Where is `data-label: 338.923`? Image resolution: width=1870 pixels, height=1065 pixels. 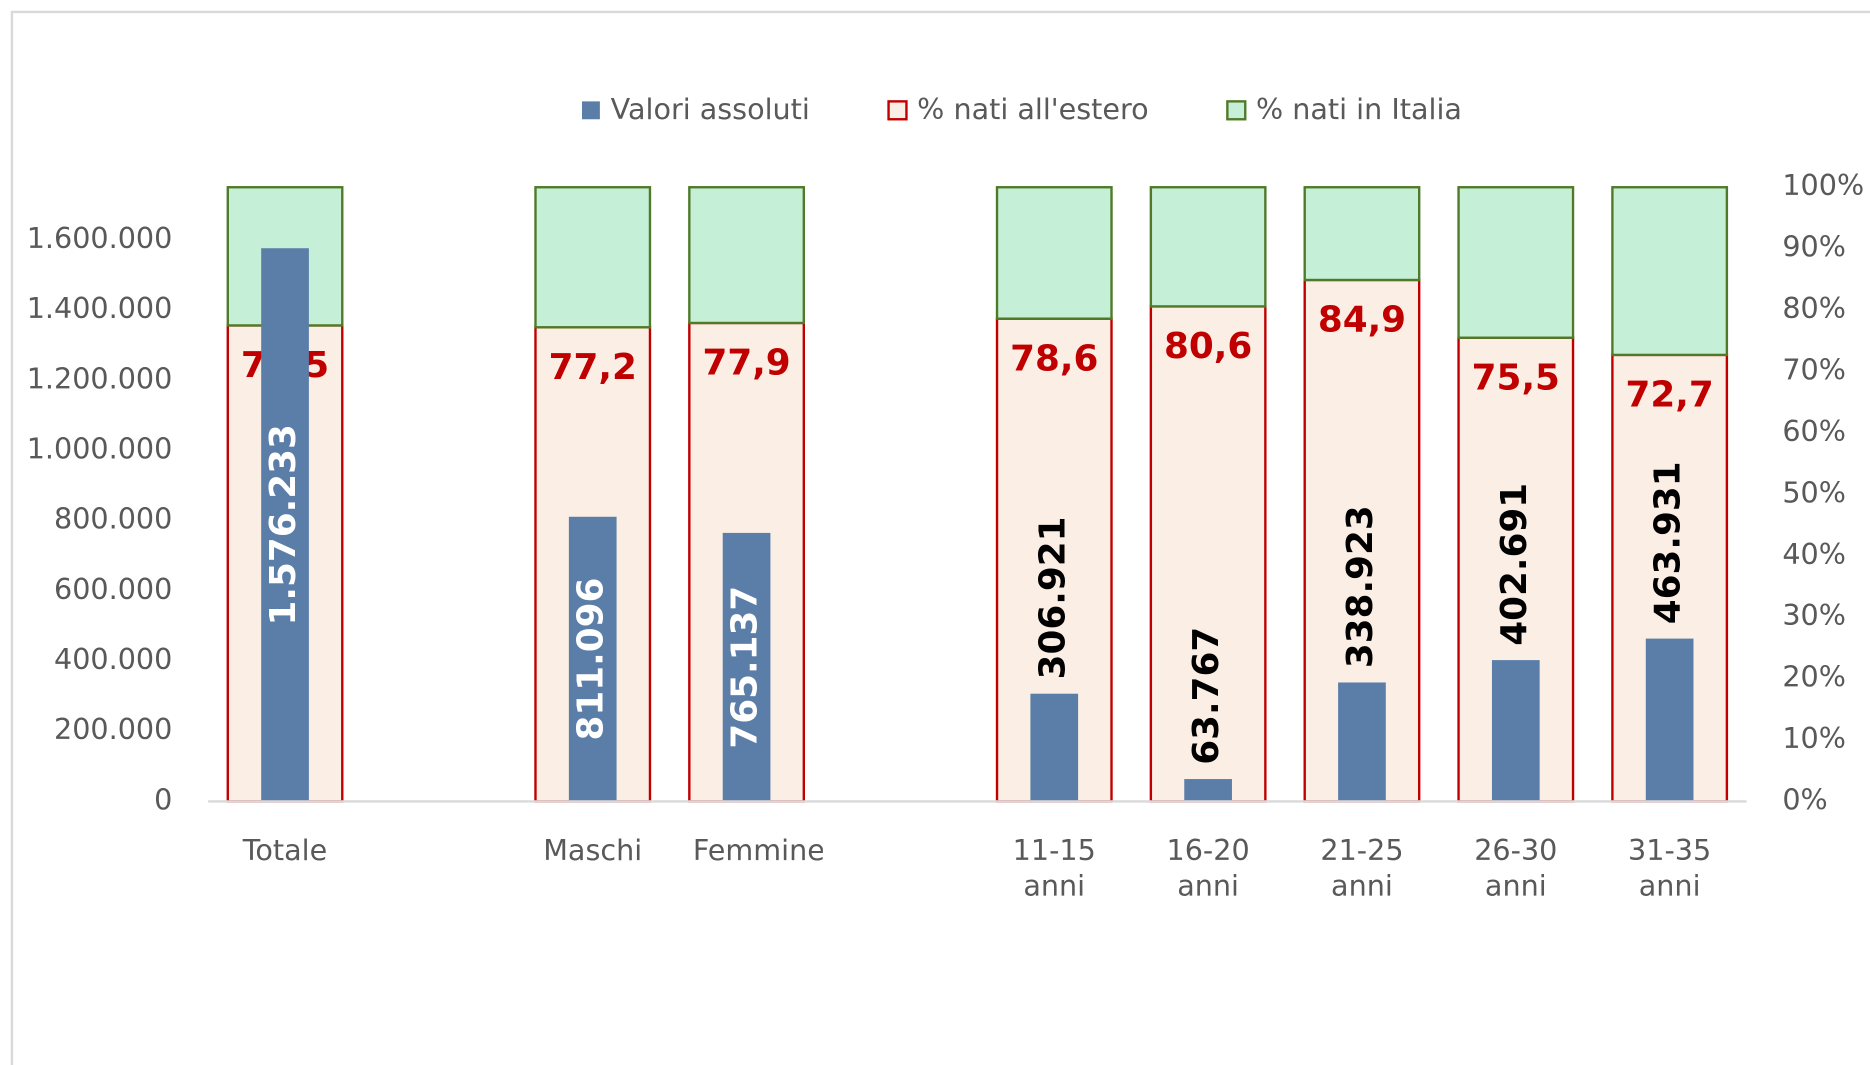
data-label: 338.923 is located at coordinates (1360, 586).